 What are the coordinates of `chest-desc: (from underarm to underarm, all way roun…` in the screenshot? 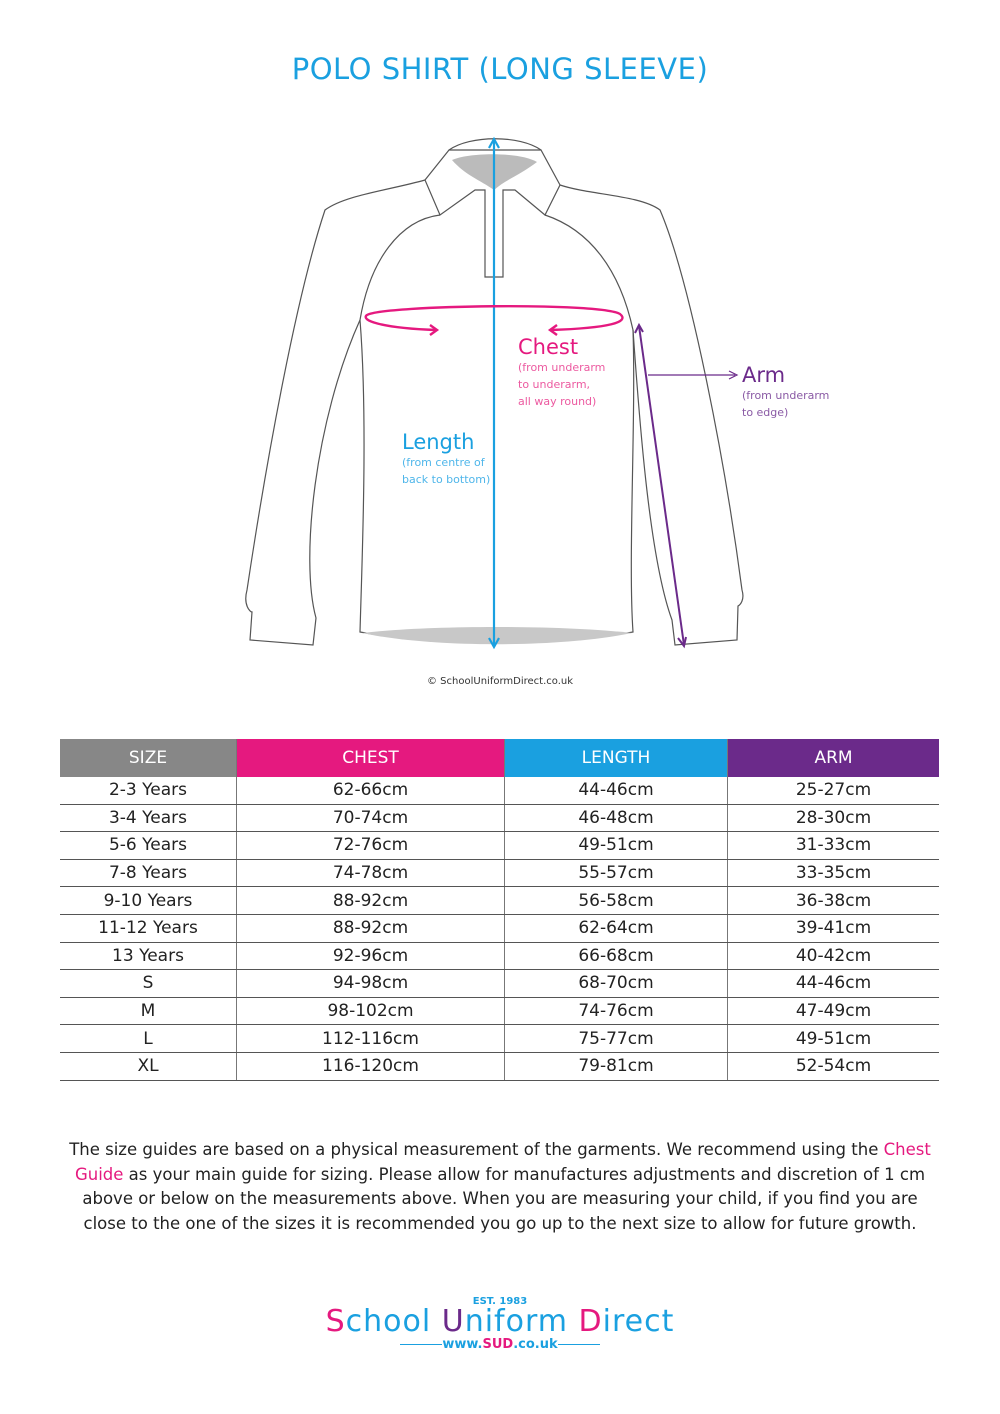 It's located at (561, 384).